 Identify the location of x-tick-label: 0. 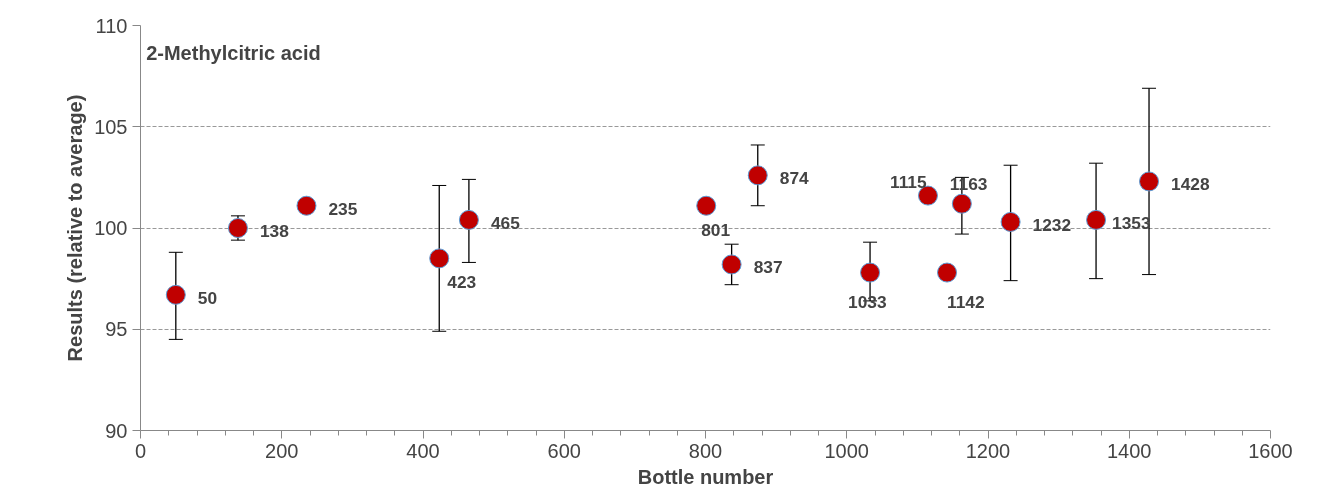
(140, 450).